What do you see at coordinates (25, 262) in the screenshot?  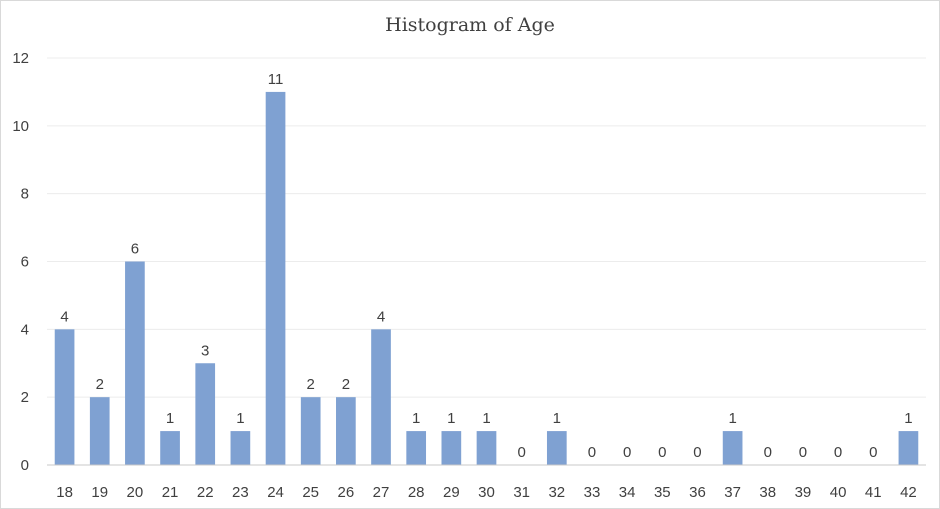 I see `y-tick-label: 6` at bounding box center [25, 262].